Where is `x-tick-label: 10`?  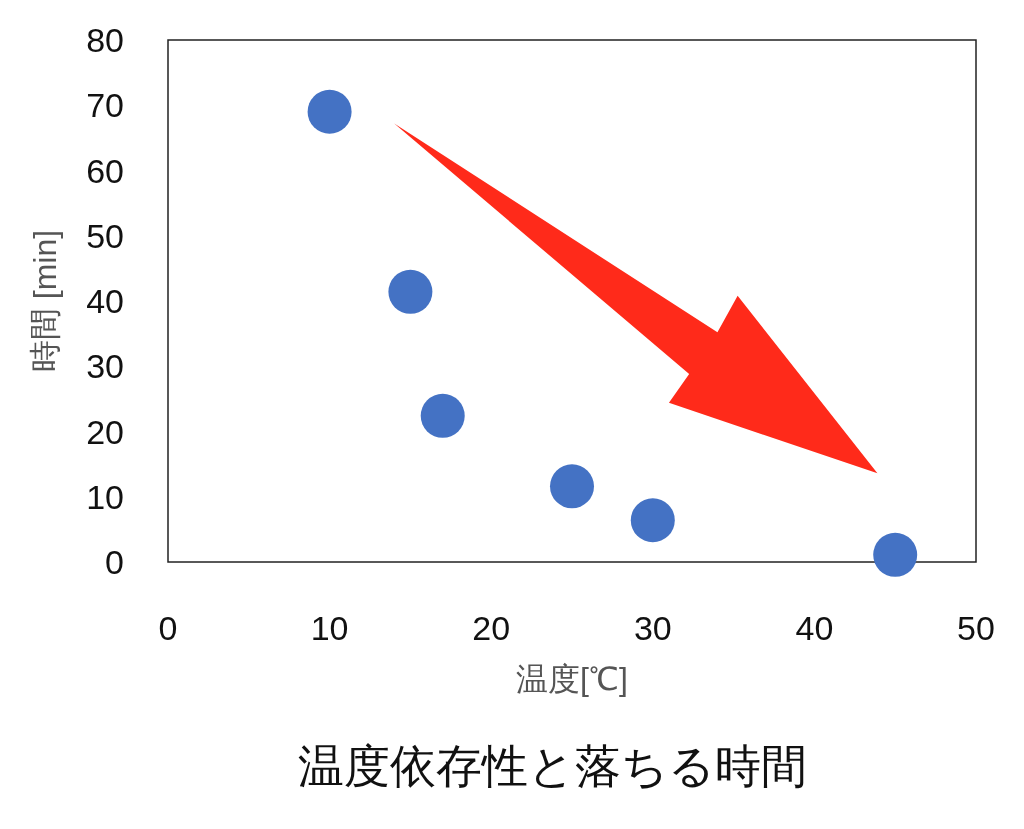
x-tick-label: 10 is located at coordinates (329, 628).